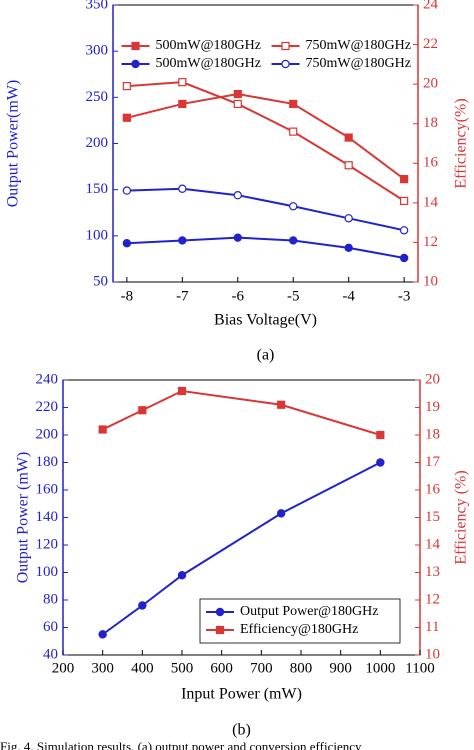 The height and width of the screenshot is (750, 474). What do you see at coordinates (142, 668) in the screenshot?
I see `x-tick-label: 400` at bounding box center [142, 668].